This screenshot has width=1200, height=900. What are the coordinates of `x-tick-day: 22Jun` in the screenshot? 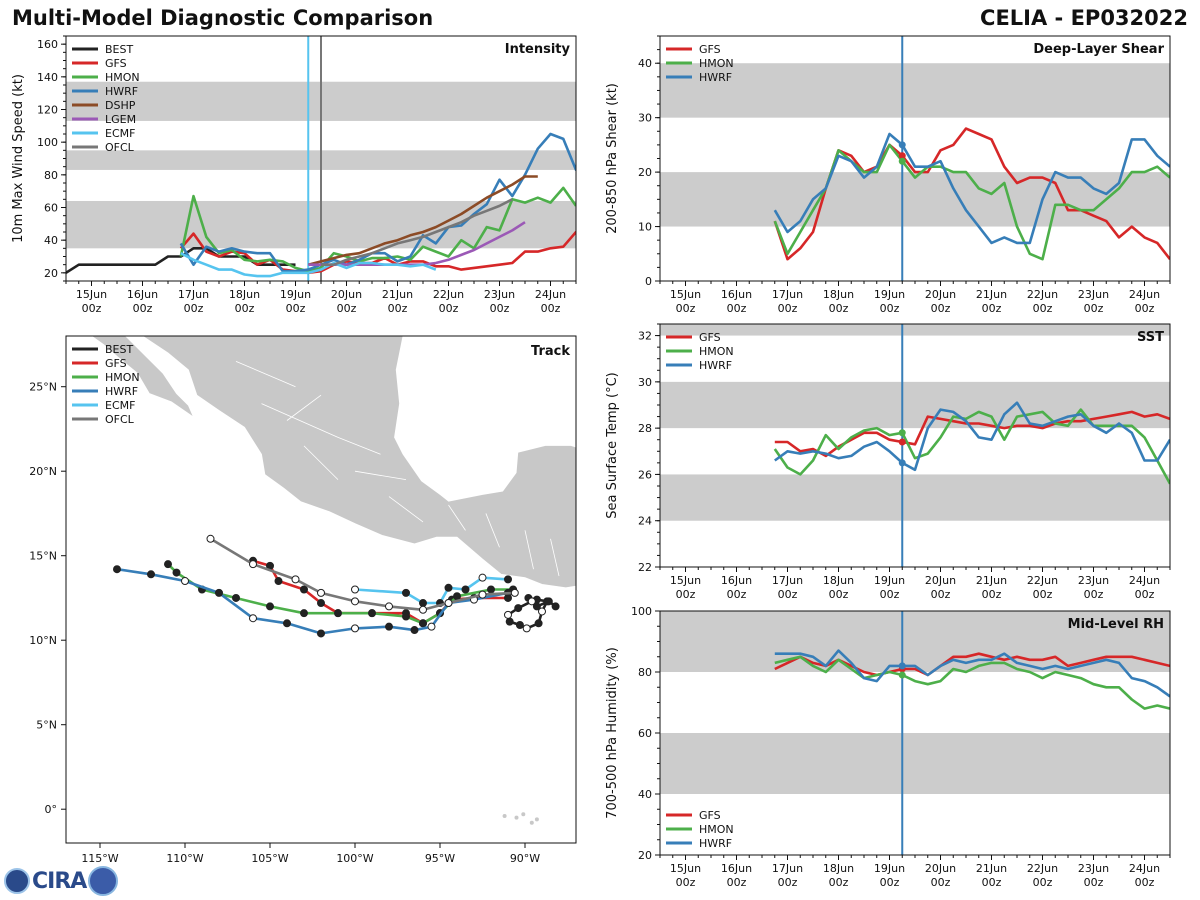 It's located at (448, 294).